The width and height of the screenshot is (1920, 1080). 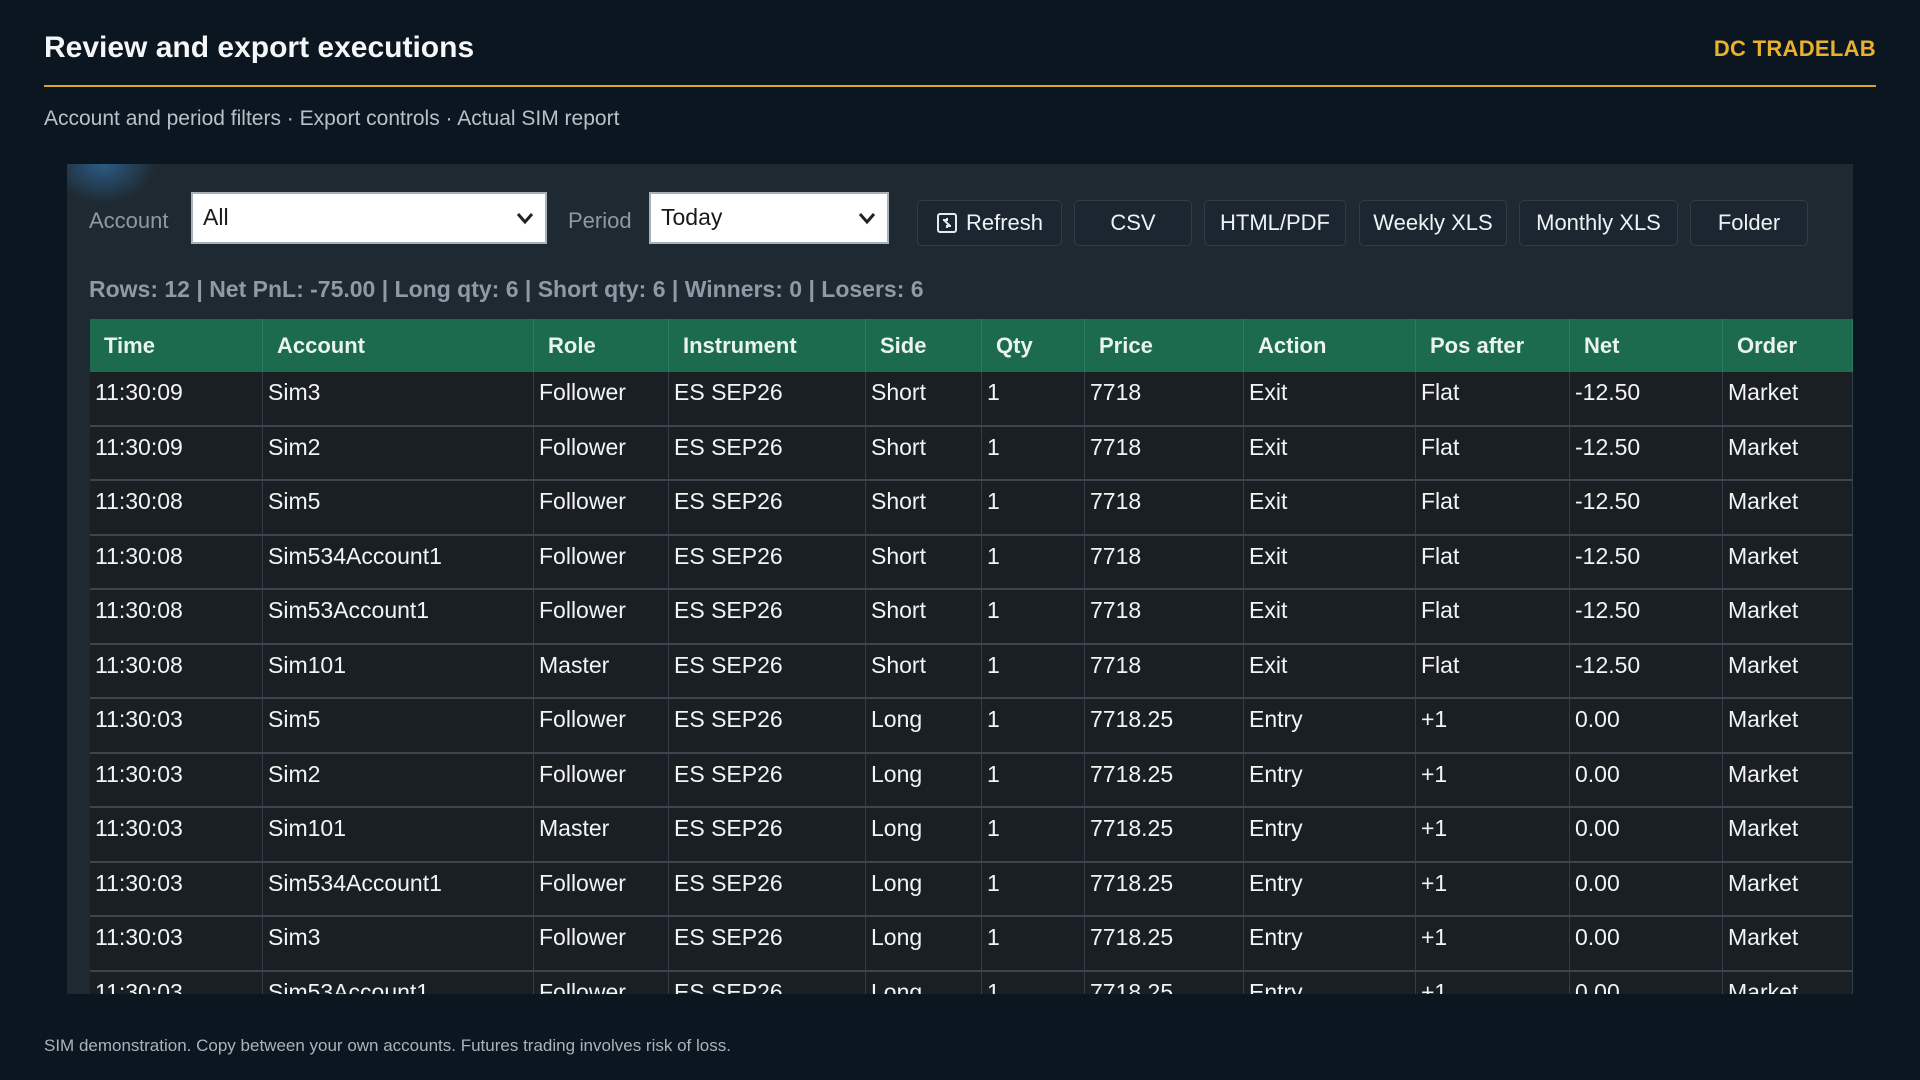 What do you see at coordinates (767, 345) in the screenshot?
I see `column-header-instrument: Instrument` at bounding box center [767, 345].